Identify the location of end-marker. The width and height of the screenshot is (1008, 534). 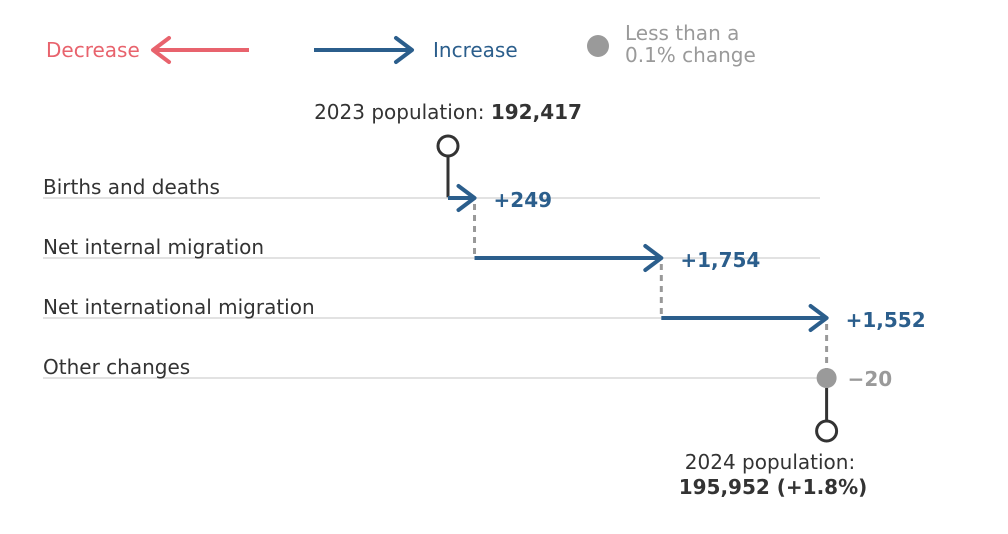
(827, 431).